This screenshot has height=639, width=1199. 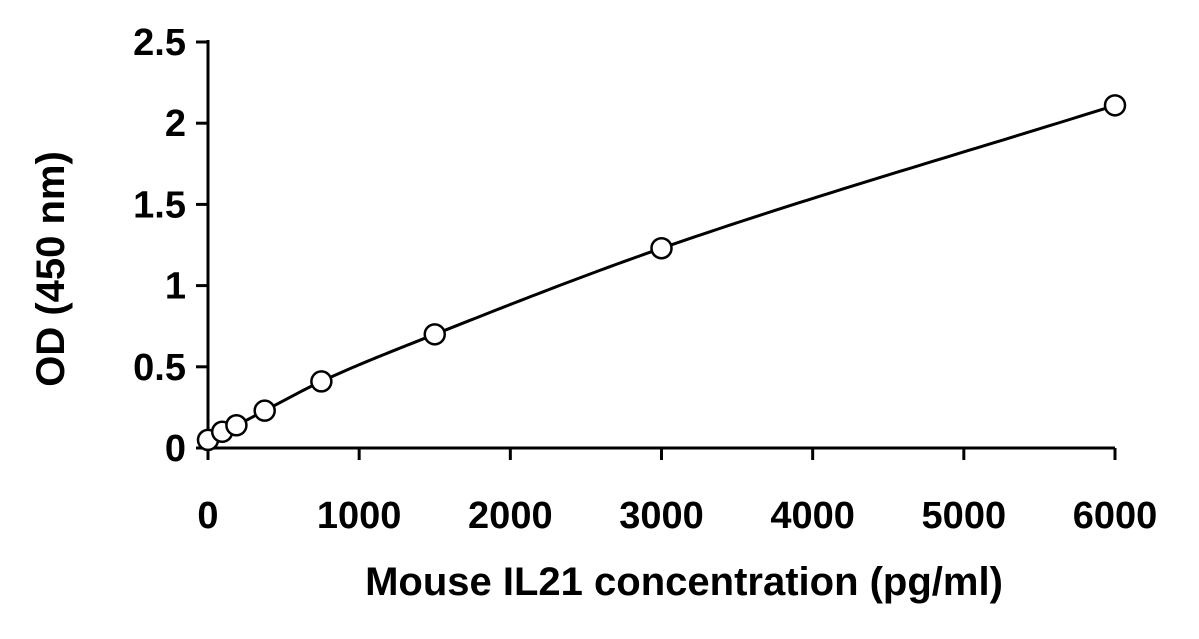 I want to click on y-tick-label: 1, so click(x=175, y=287).